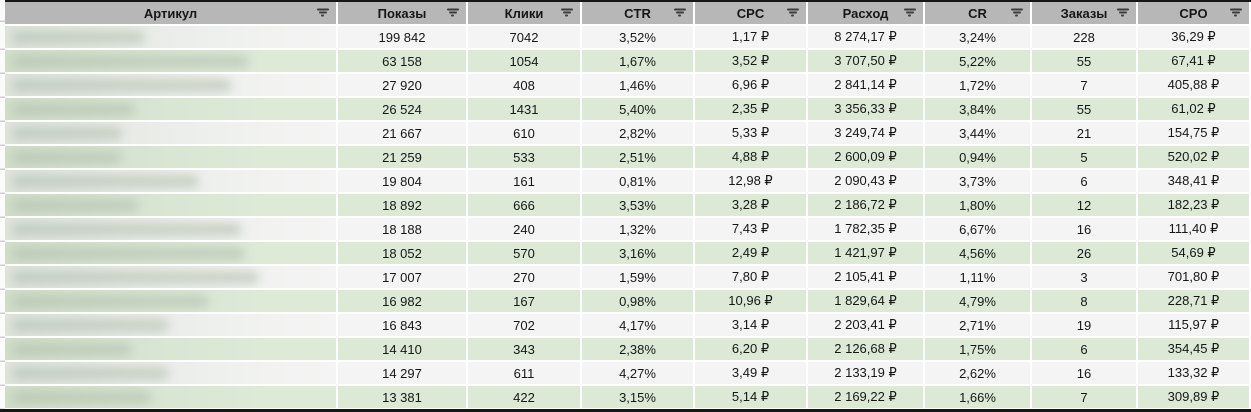 This screenshot has width=1251, height=412. What do you see at coordinates (638, 230) in the screenshot?
I see `cell-ctr: 1,32%` at bounding box center [638, 230].